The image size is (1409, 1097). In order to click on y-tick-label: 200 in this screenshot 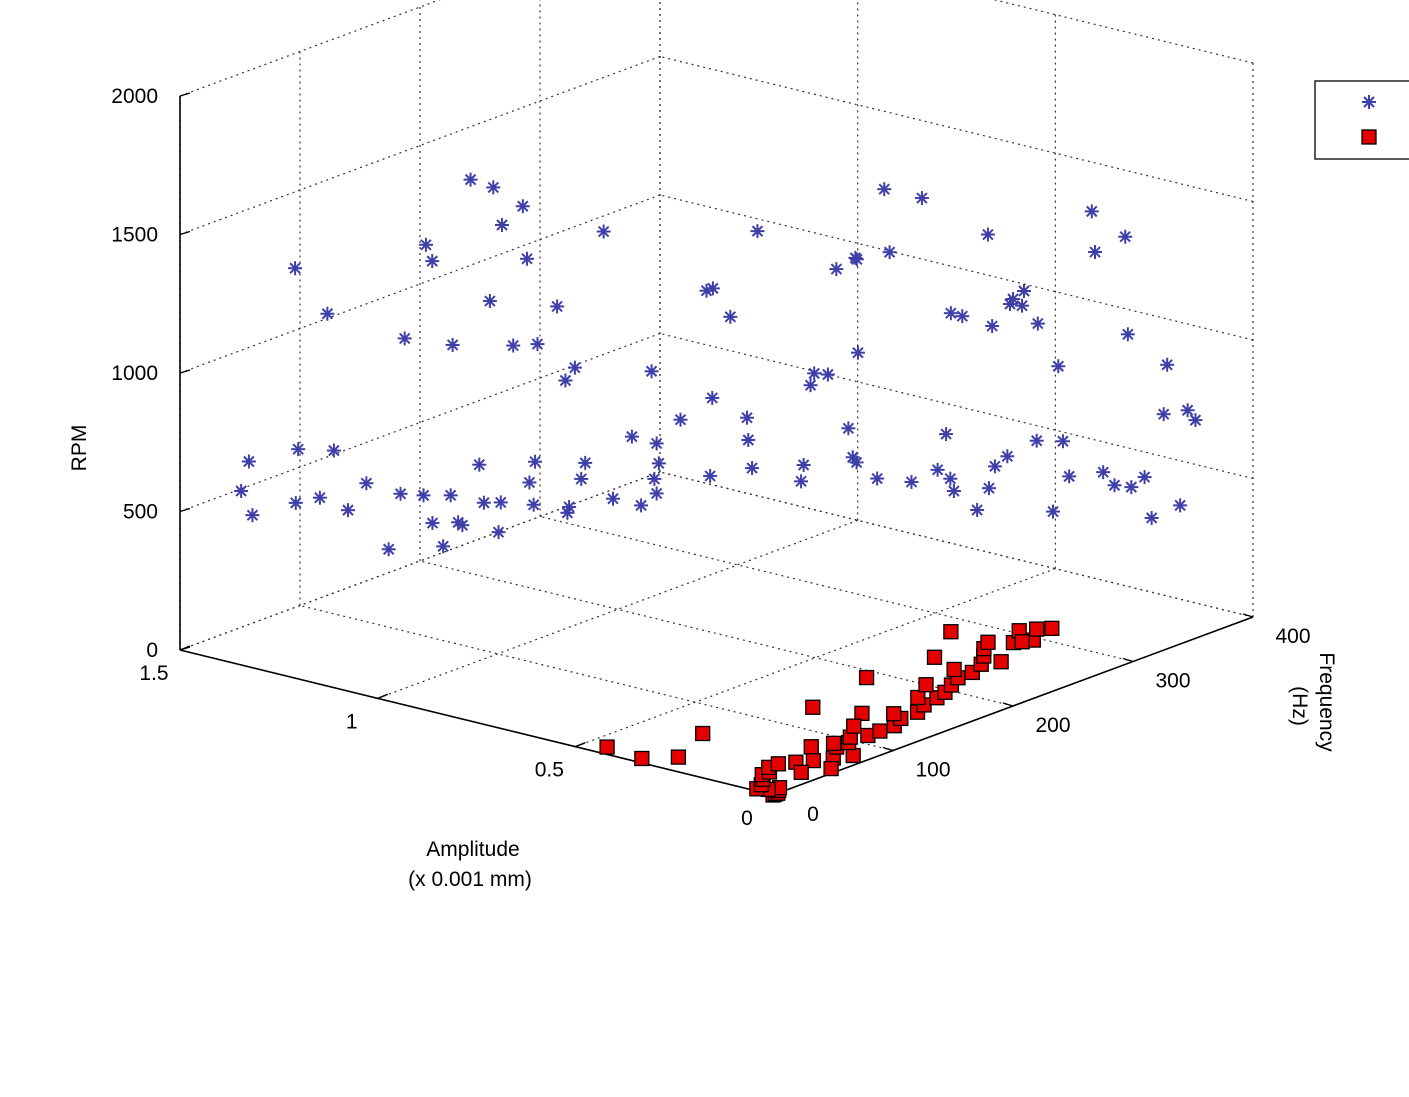, I will do `click(1052, 725)`.